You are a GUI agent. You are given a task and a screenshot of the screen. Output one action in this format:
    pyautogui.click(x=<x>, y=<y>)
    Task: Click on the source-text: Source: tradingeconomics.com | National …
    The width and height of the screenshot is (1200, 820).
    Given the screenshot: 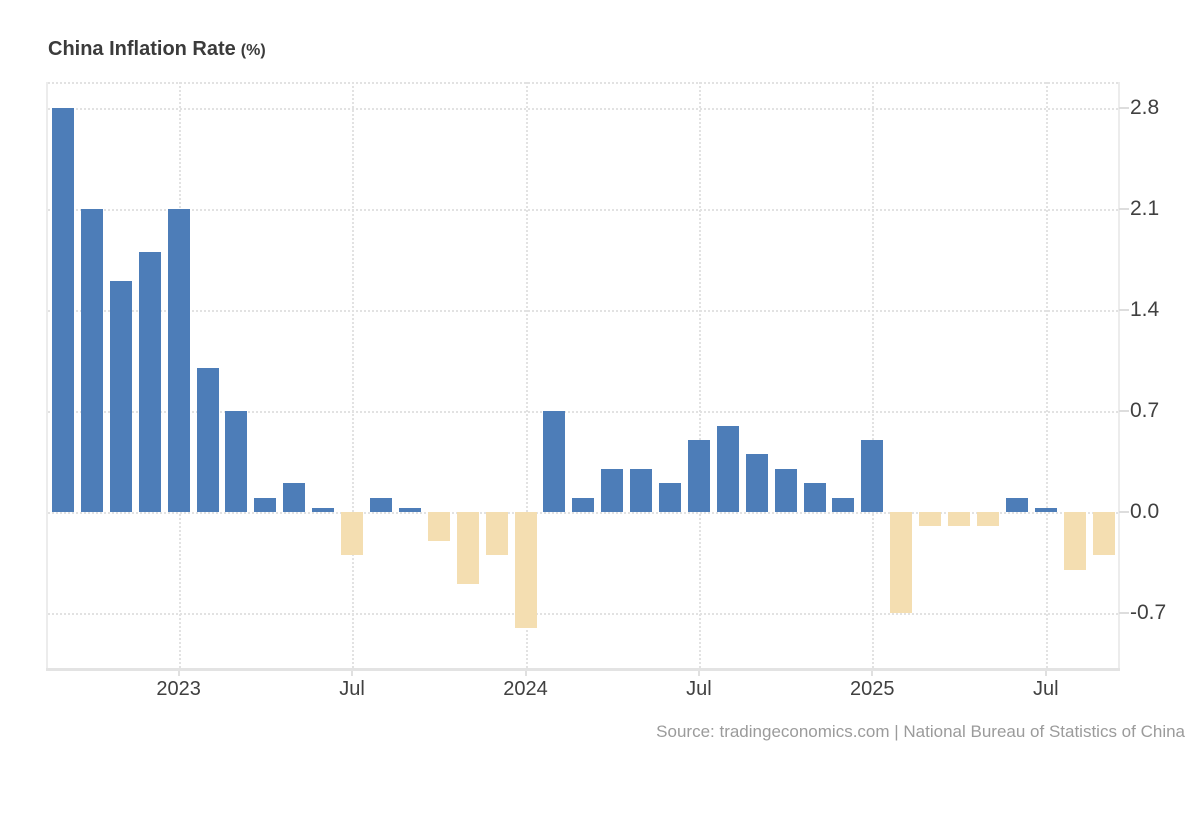 What is the action you would take?
    pyautogui.click(x=920, y=731)
    